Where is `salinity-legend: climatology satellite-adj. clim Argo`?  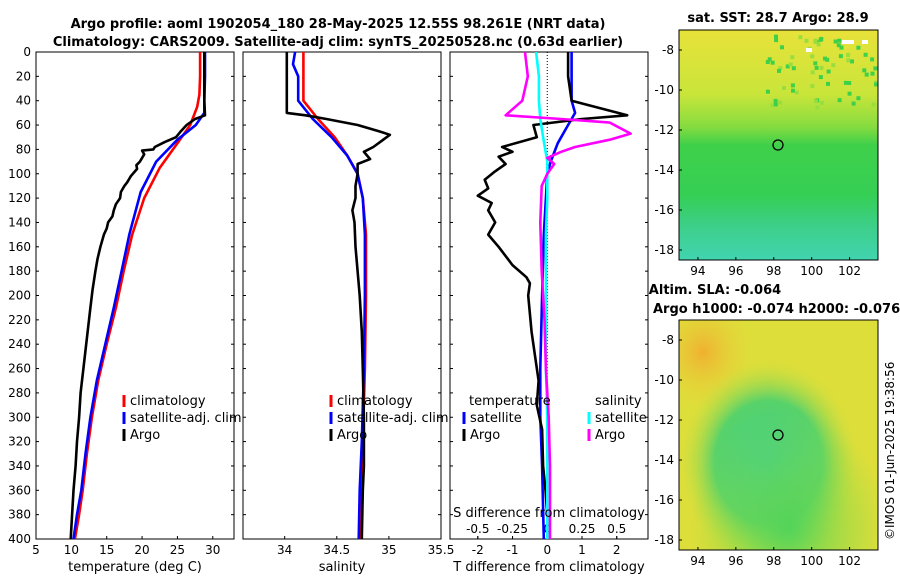
salinity-legend: climatology satellite-adj. clim Argo is located at coordinates (389, 418).